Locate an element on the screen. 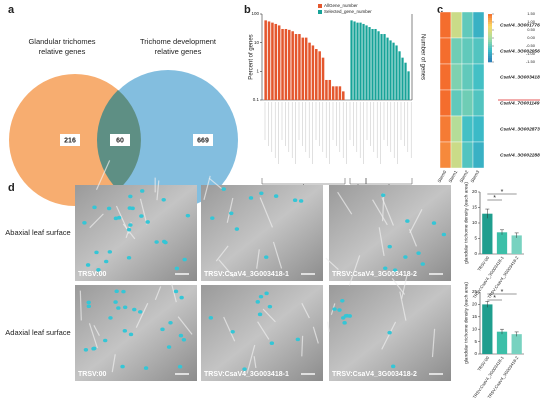 The image size is (550, 401). panel-label: c is located at coordinates (440, 10).